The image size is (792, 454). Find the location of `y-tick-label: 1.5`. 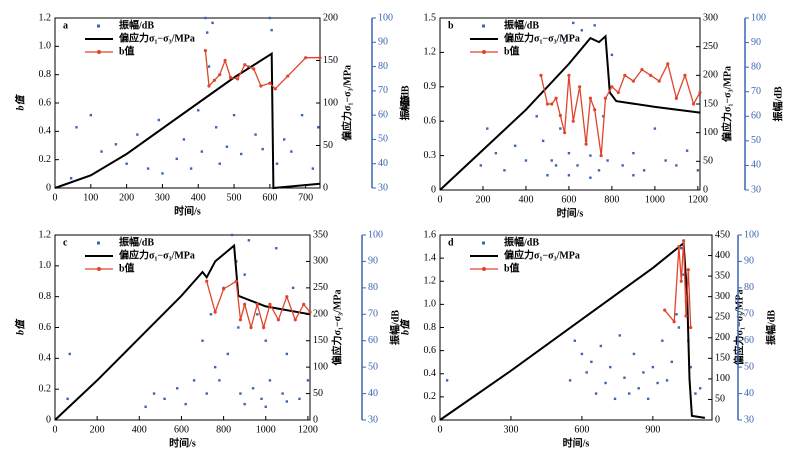

y-tick-label: 1.5 is located at coordinates (430, 17).